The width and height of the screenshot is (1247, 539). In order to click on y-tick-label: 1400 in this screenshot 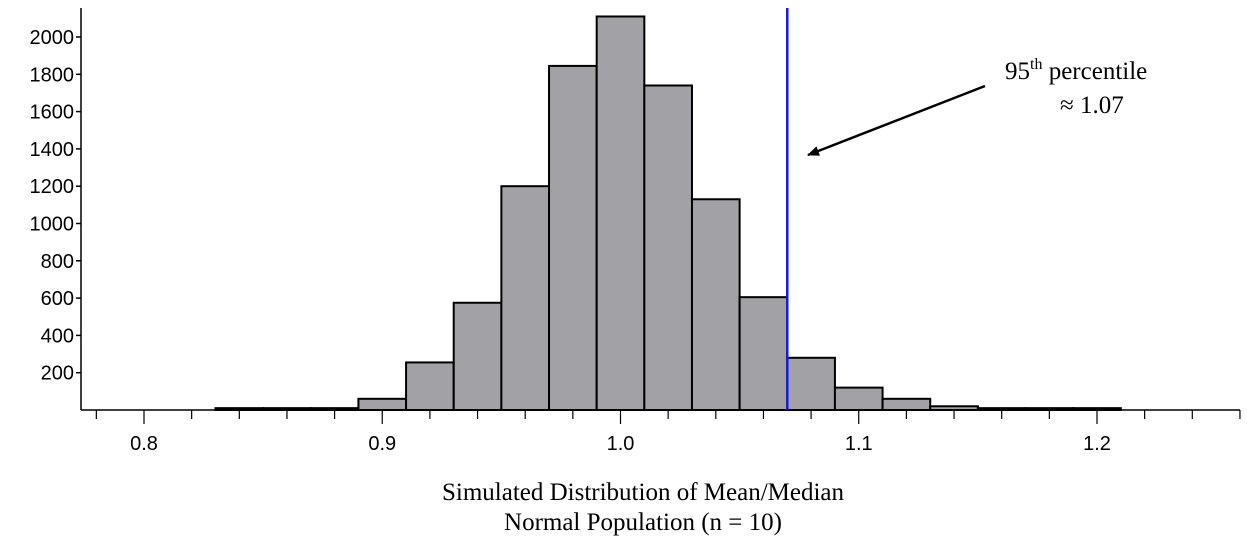, I will do `click(52, 150)`.